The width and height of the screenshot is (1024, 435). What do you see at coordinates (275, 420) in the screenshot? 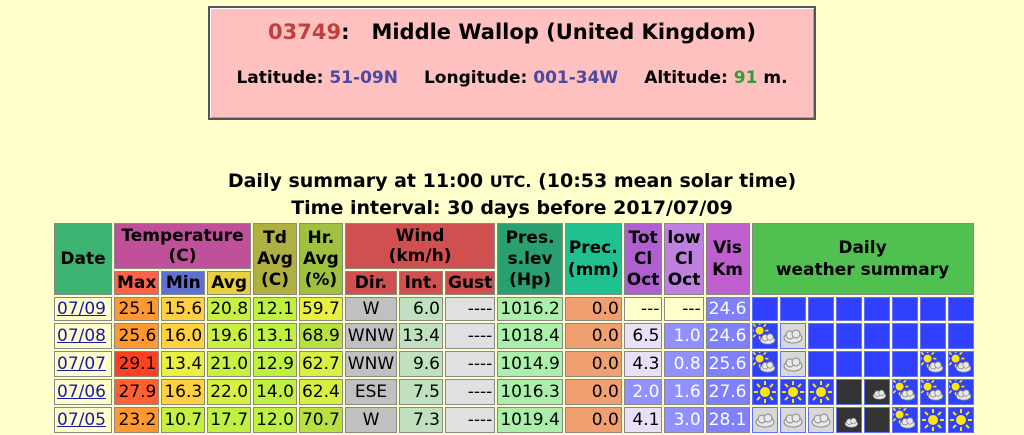
I see `dewpoint-cell: 12.0` at bounding box center [275, 420].